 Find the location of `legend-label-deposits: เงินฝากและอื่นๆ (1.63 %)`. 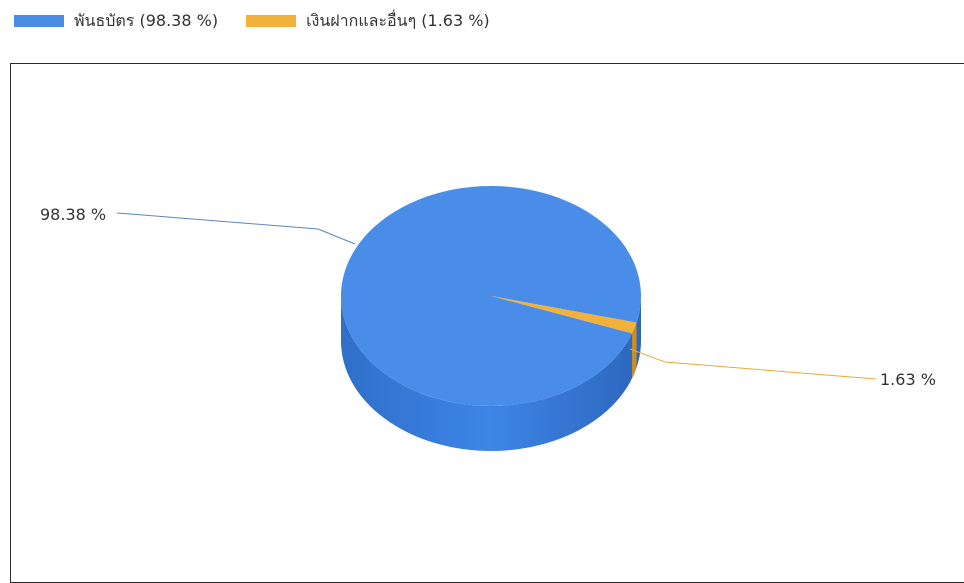

legend-label-deposits: เงินฝากและอื่นๆ (1.63 %) is located at coordinates (398, 20).